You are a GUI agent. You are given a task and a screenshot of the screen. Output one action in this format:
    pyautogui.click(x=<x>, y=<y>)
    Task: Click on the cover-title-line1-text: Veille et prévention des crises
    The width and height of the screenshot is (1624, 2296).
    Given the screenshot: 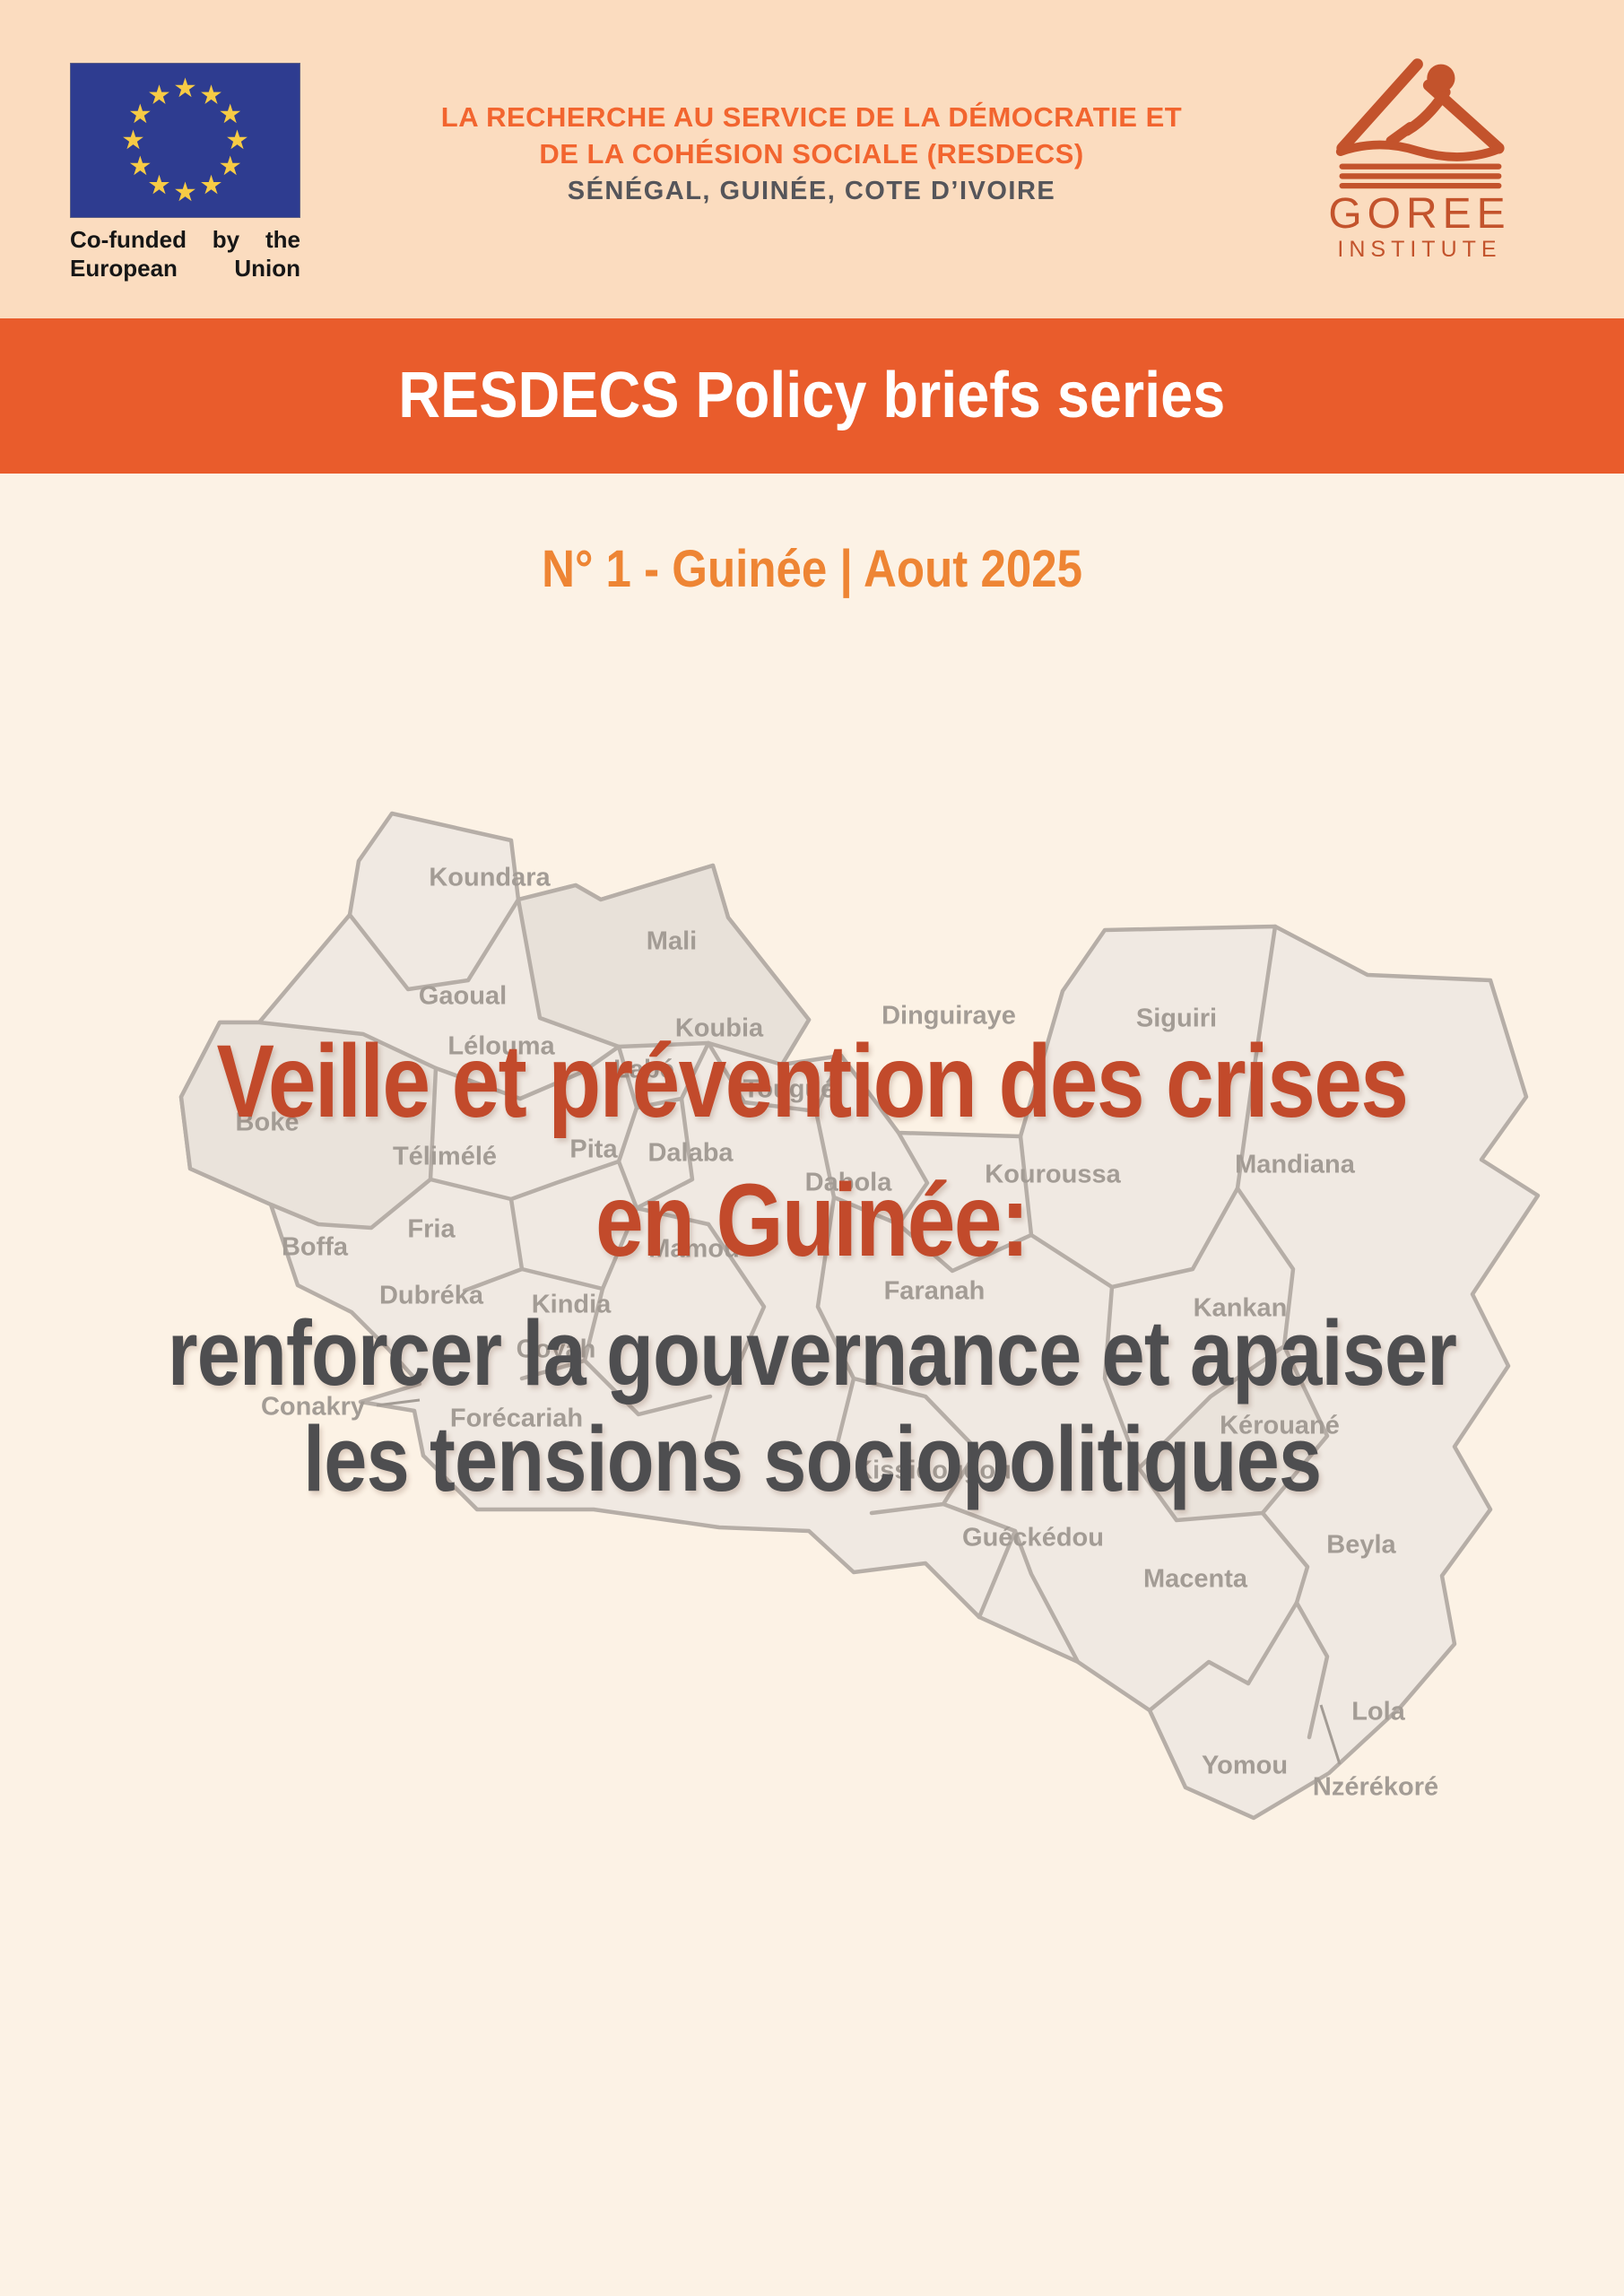 What is the action you would take?
    pyautogui.click(x=813, y=1081)
    